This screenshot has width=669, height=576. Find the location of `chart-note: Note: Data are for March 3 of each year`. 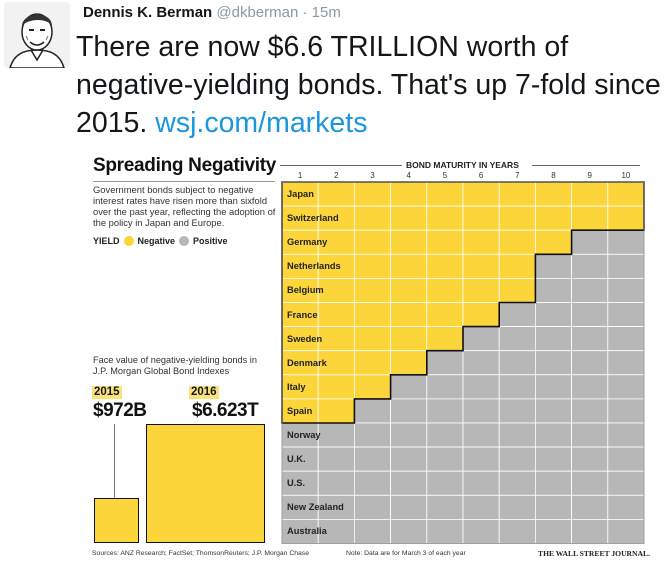

chart-note: Note: Data are for March 3 of each year is located at coordinates (406, 553).